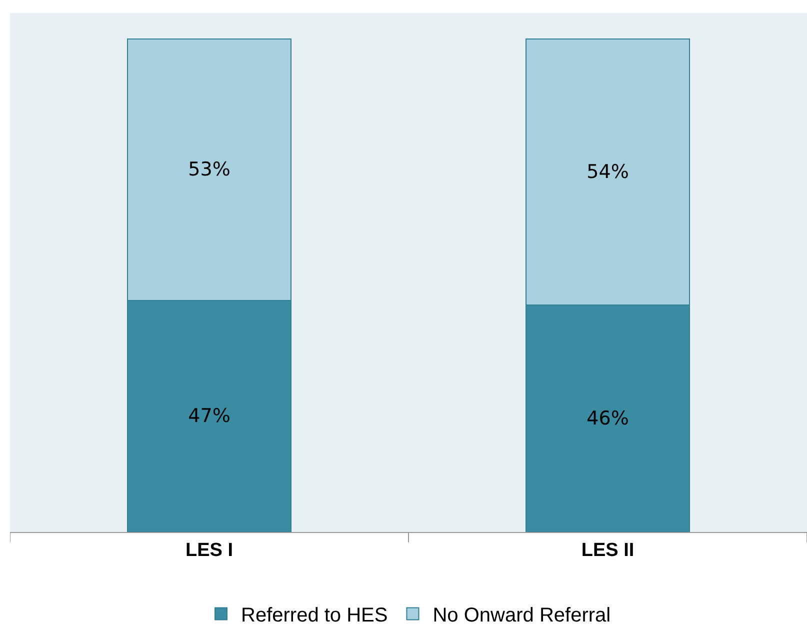 This screenshot has height=636, width=807. Describe the element at coordinates (209, 550) in the screenshot. I see `x-tick-label: LES I` at that location.